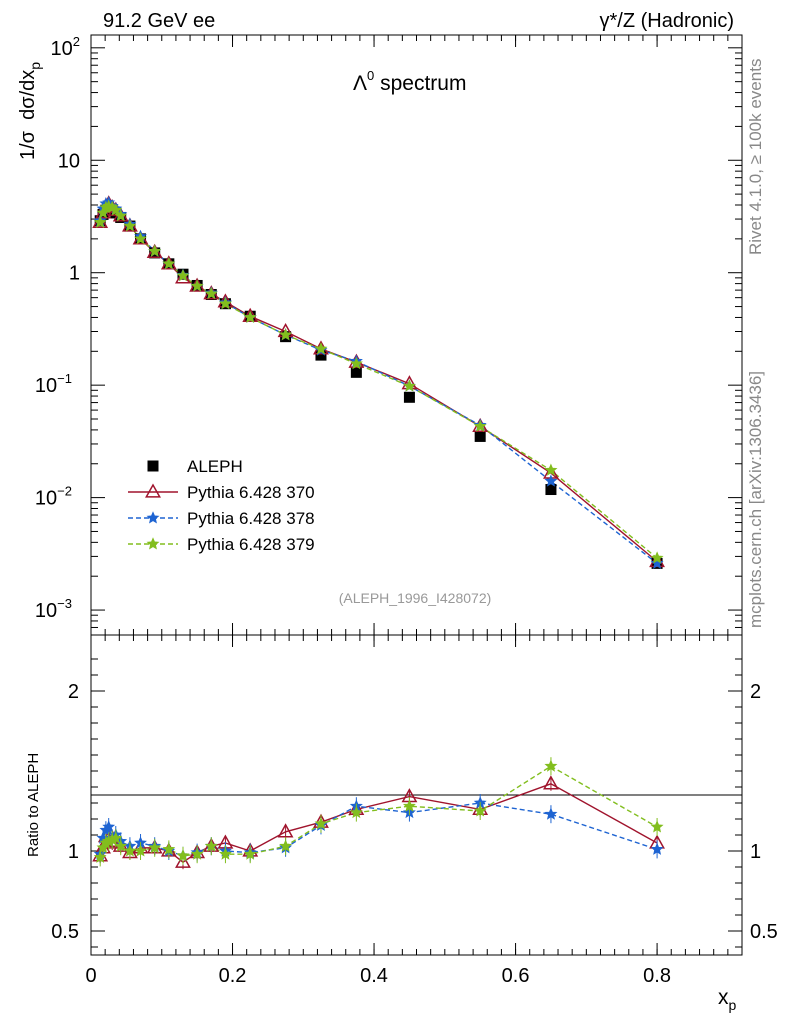 Image resolution: width=786 pixels, height=1024 pixels. Describe the element at coordinates (657, 976) in the screenshot. I see `x-tick-label: 0.8` at that location.